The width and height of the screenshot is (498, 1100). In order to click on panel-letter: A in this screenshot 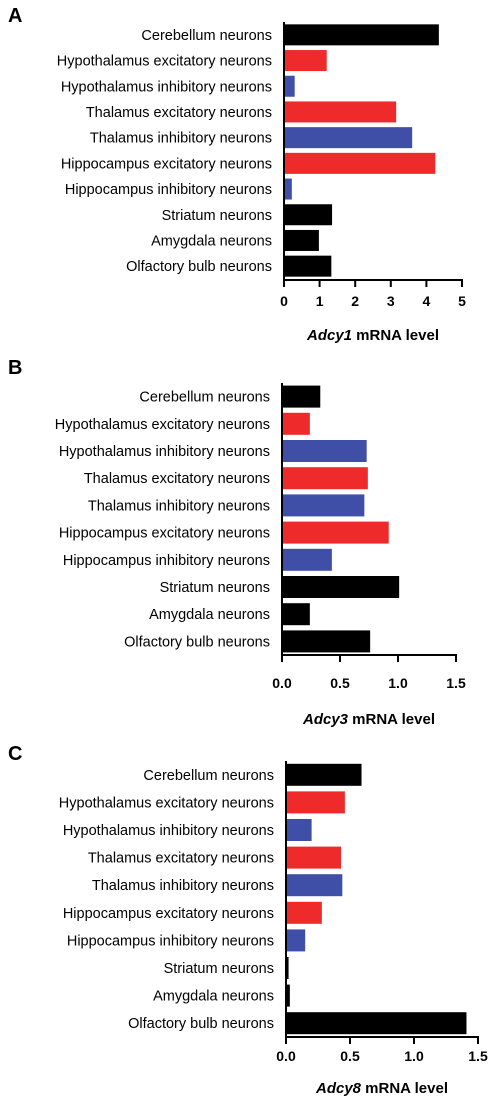, I will do `click(15, 16)`.